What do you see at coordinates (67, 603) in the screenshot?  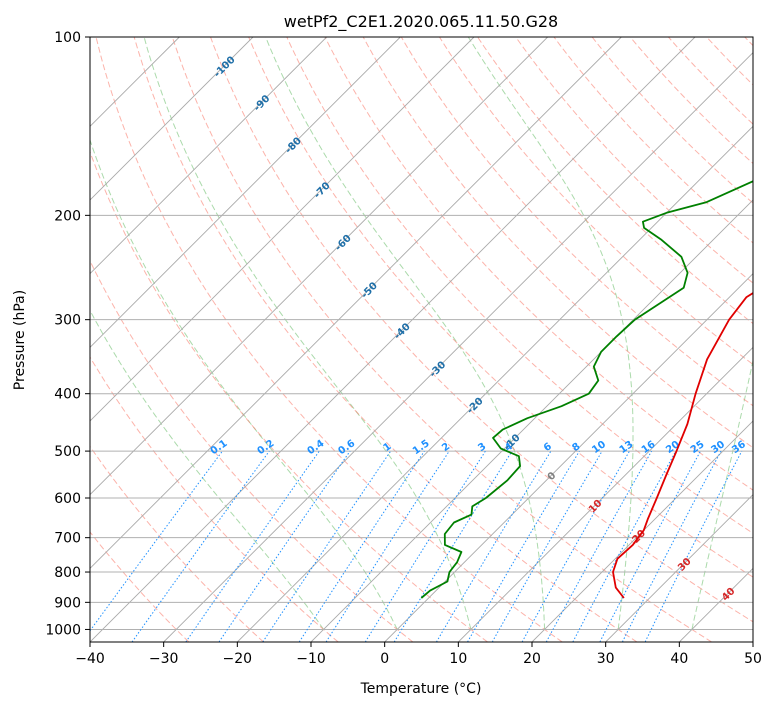 I see `y-tick-label: 900` at bounding box center [67, 603].